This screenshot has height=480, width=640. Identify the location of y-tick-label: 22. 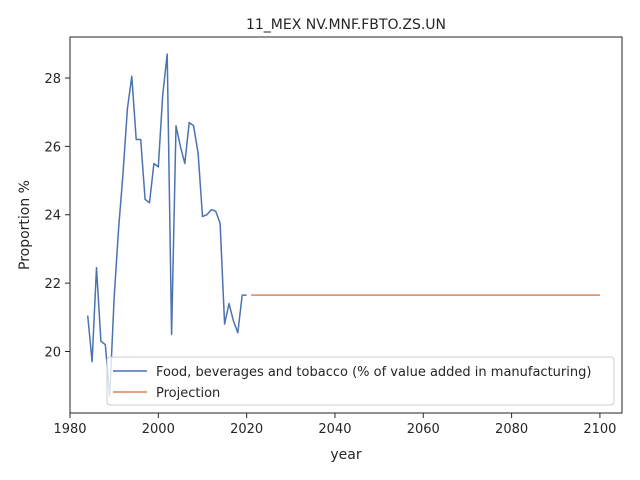
(52, 284).